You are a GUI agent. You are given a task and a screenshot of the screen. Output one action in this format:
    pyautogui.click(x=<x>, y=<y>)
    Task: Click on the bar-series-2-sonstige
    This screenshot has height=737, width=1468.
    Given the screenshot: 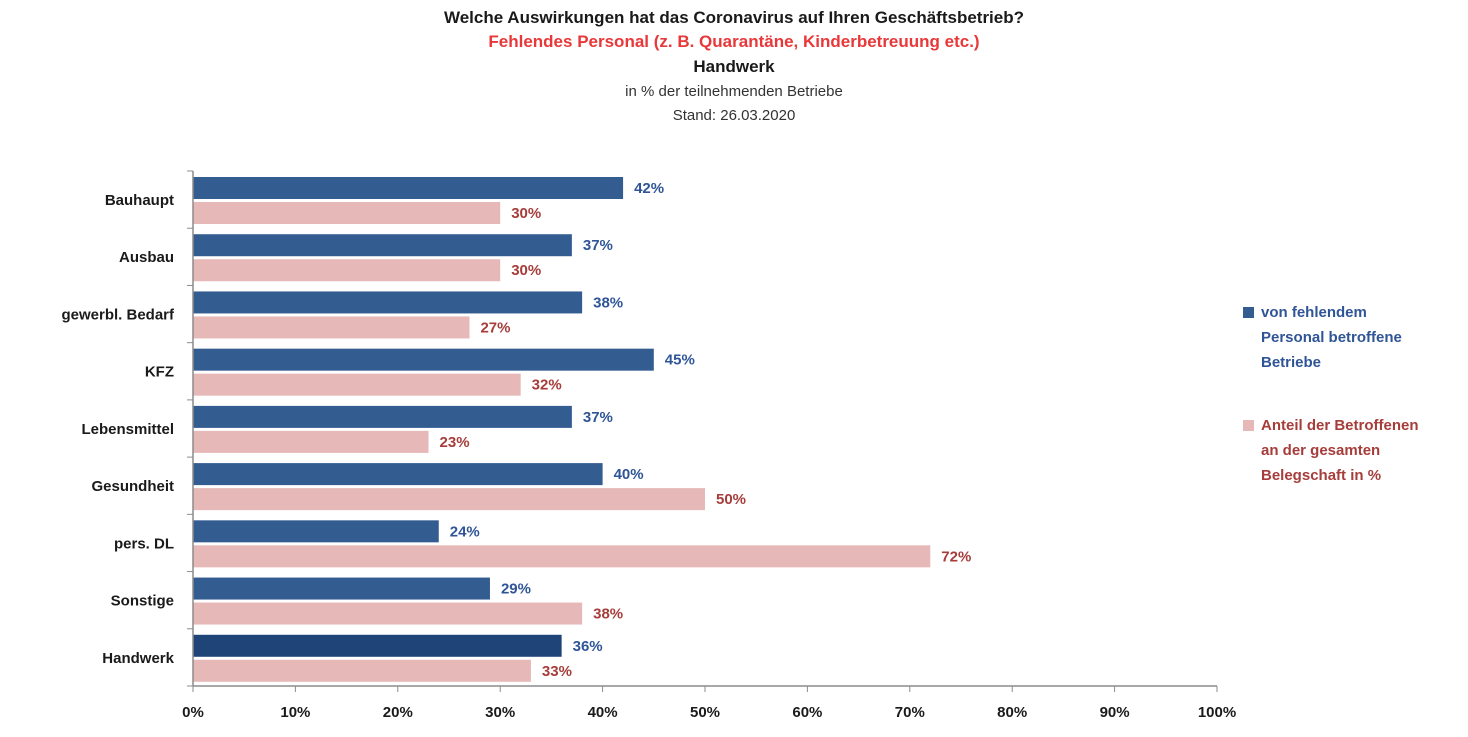 What is the action you would take?
    pyautogui.click(x=388, y=613)
    